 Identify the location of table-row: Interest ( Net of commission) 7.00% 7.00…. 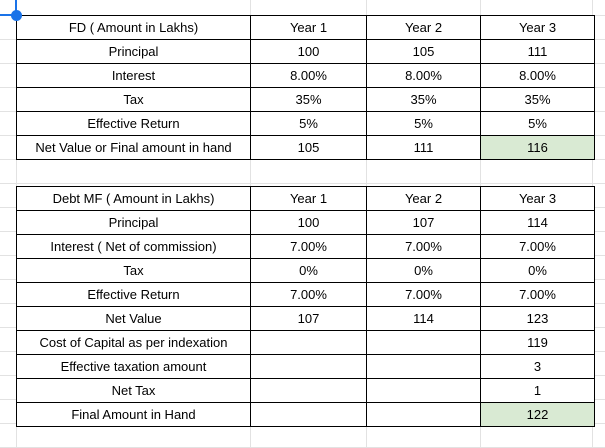
(305, 246).